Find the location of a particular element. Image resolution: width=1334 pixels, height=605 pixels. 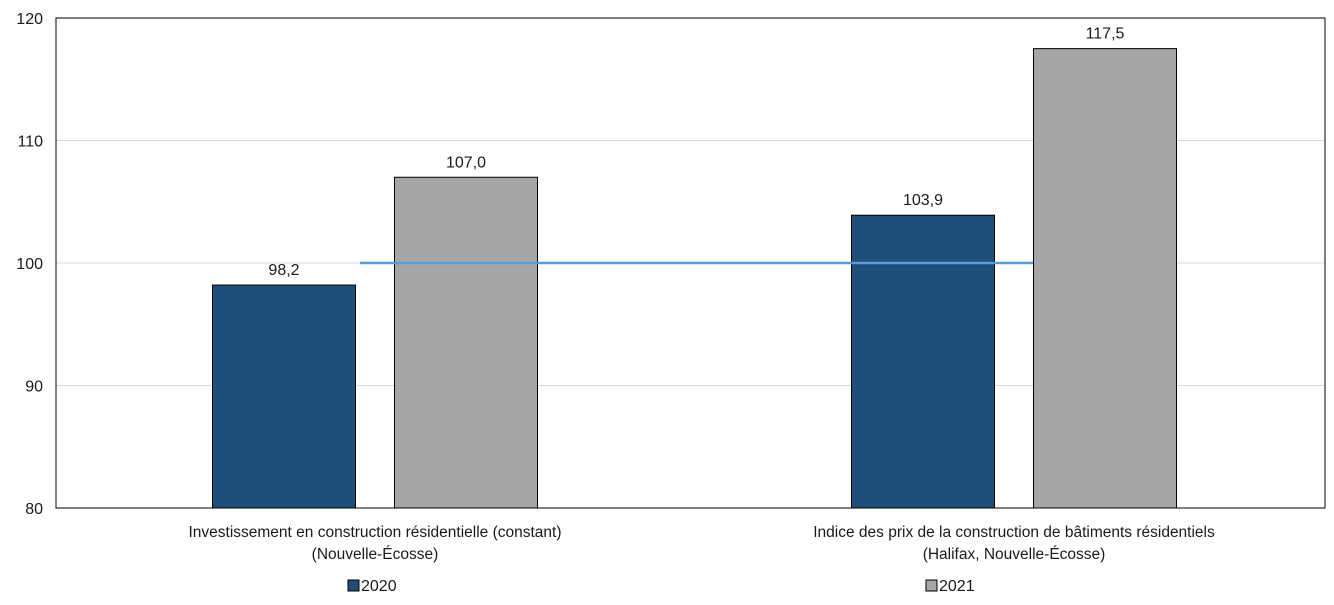

y-tick-label-90: 90 is located at coordinates (34, 387).